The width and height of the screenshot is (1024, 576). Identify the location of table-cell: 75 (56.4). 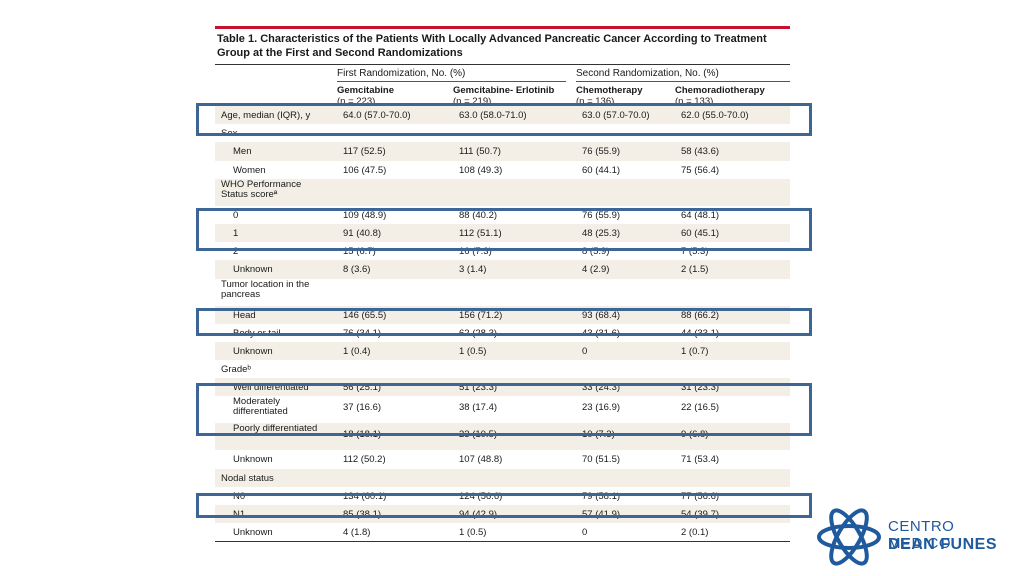
(700, 170).